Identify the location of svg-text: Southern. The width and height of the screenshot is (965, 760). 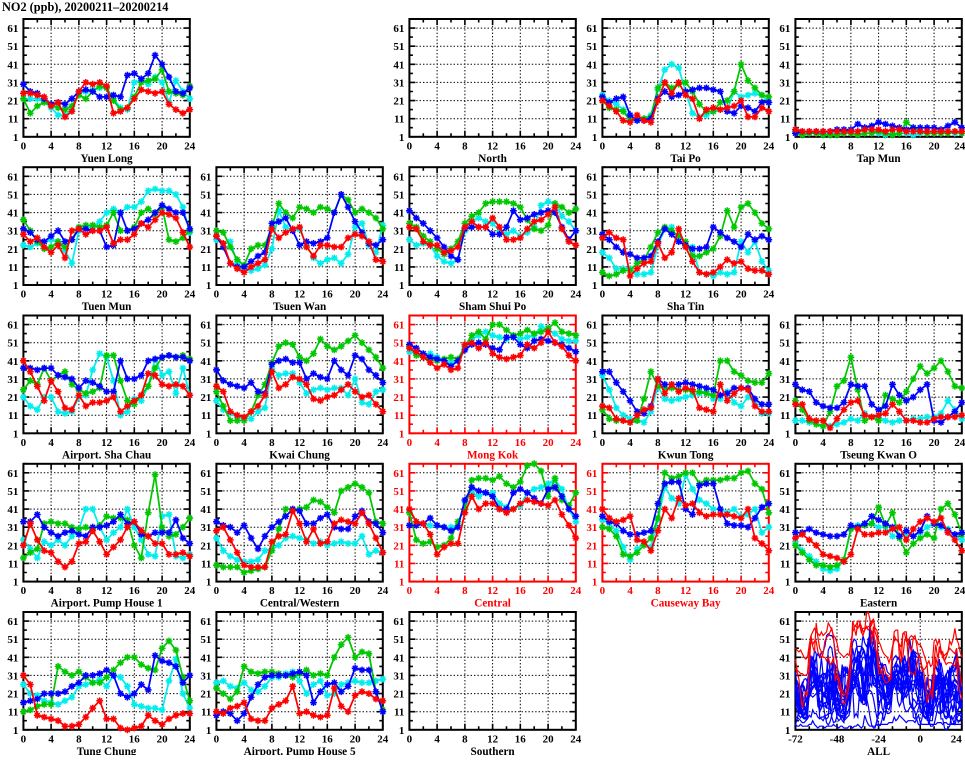
(493, 750).